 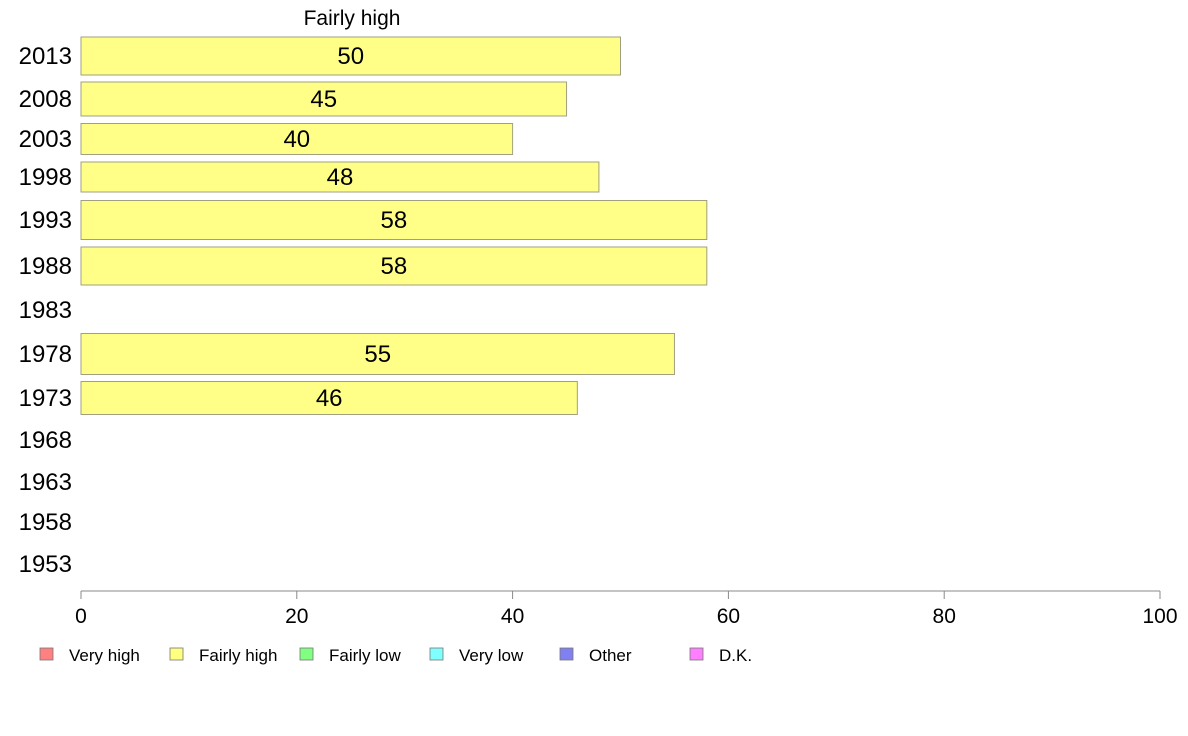 What do you see at coordinates (296, 616) in the screenshot?
I see `x-tick-label: 20` at bounding box center [296, 616].